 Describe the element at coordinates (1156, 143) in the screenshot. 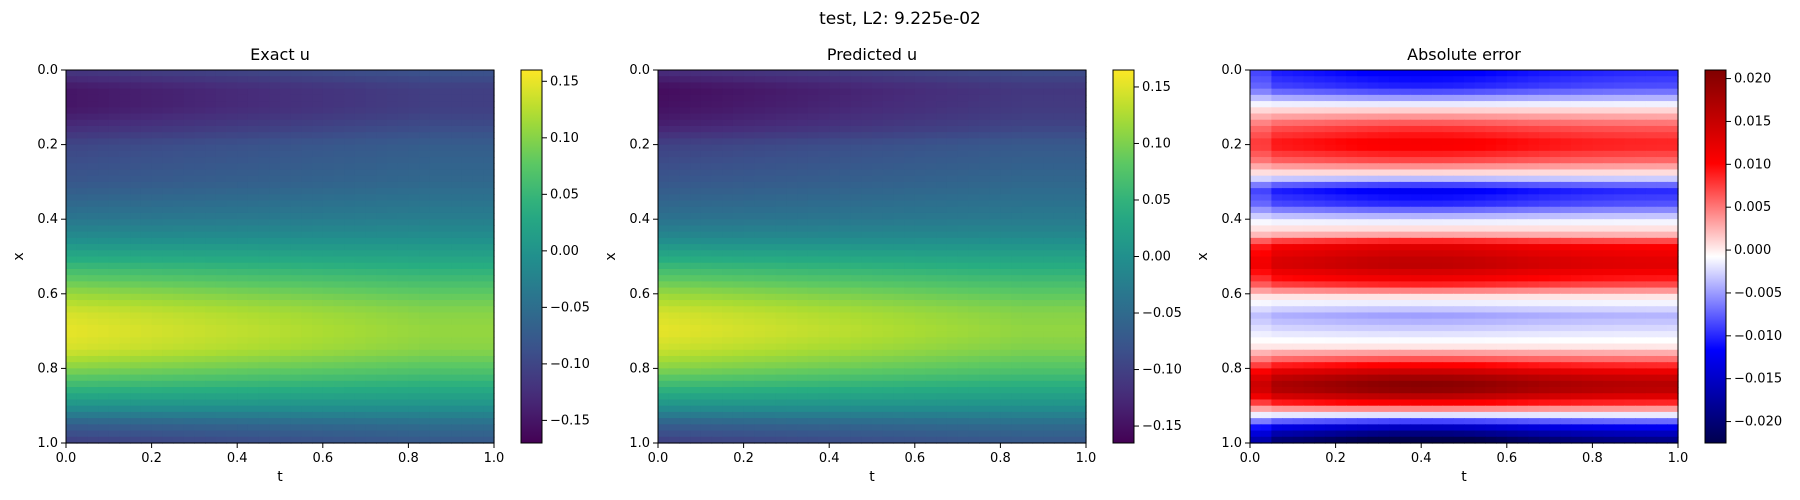

I see `colorbar-tick-label: 0.10` at that location.